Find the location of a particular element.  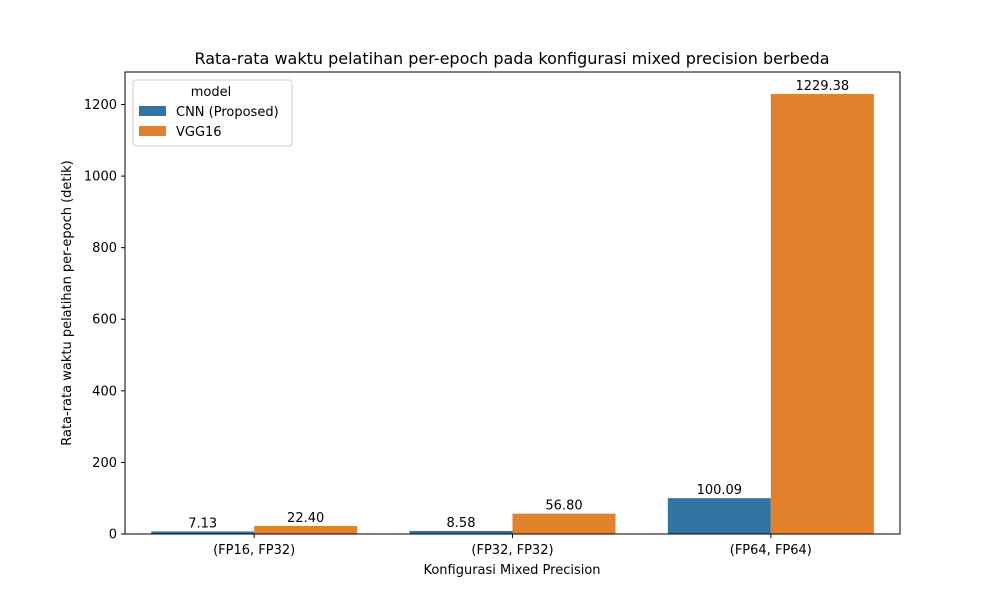

data-label: 8.58 is located at coordinates (461, 523).